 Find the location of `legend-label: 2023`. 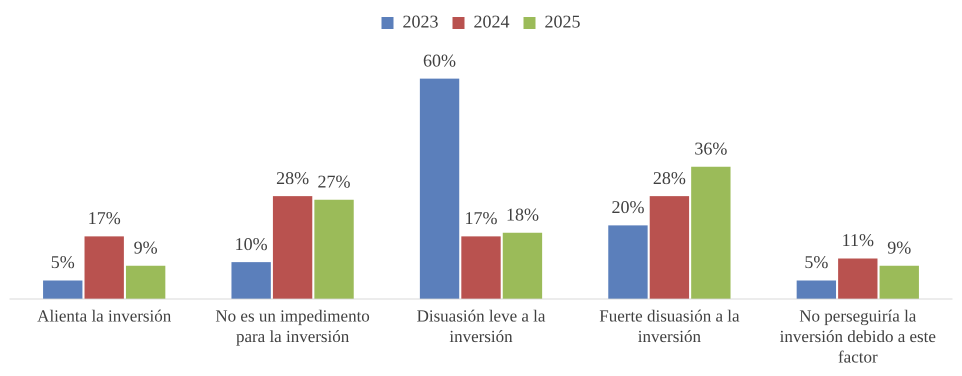

legend-label: 2023 is located at coordinates (420, 22).